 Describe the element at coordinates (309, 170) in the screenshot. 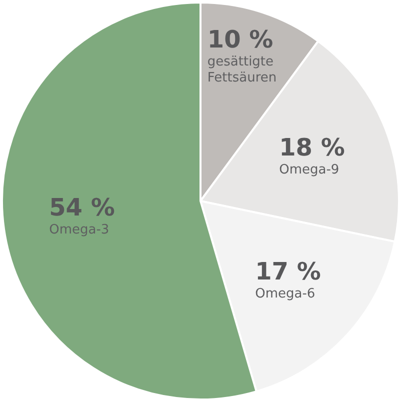

I see `slice-label: Omega-9` at that location.